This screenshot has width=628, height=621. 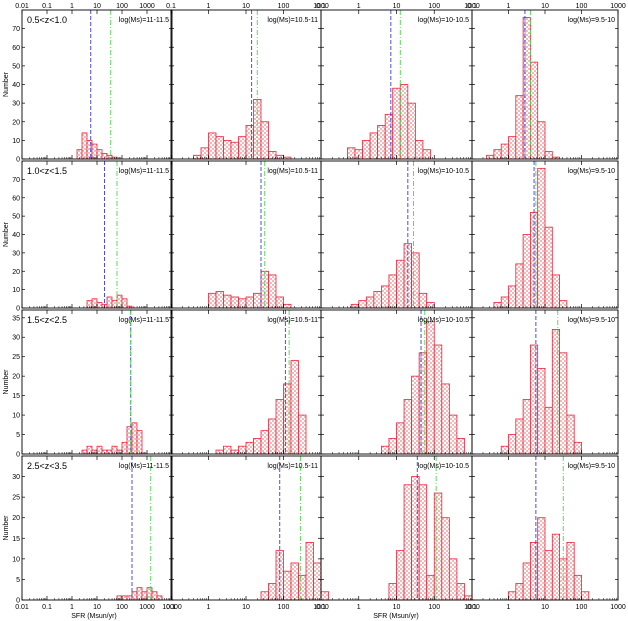 What do you see at coordinates (398, 533) in the screenshot?
I see `panel: 0.1 1 10 100 1000 log(Ms)=10-10.5` at bounding box center [398, 533].